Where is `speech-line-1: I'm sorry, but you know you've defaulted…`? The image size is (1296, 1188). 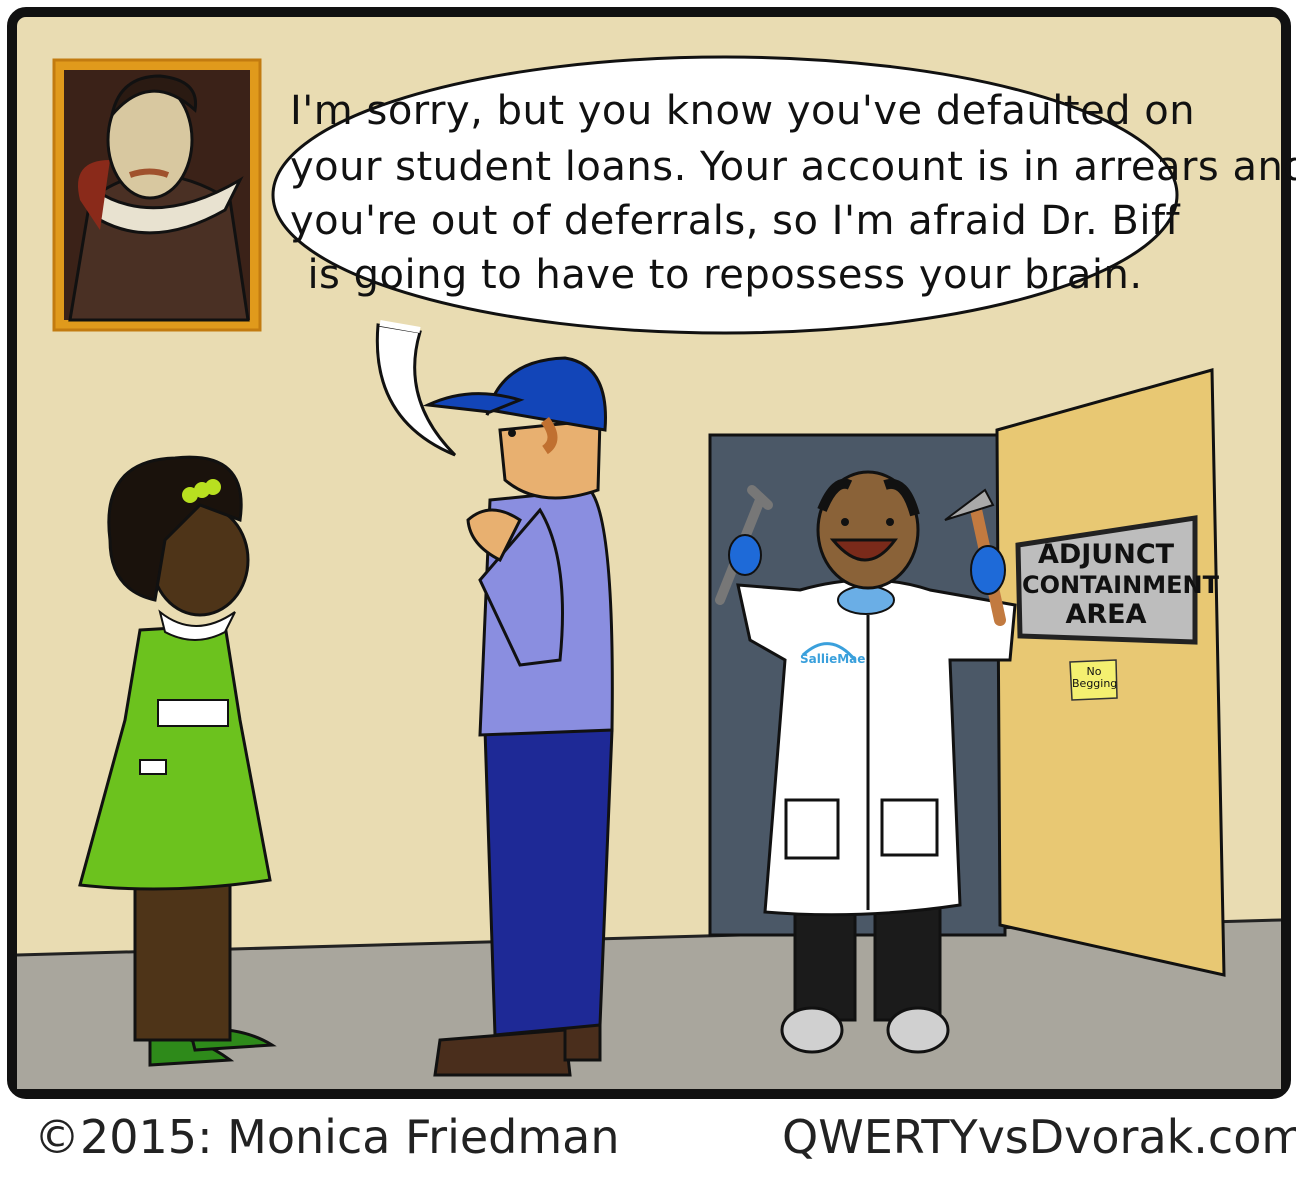
speech-line-1: I'm sorry, but you know you've defaulted… is located at coordinates (743, 111).